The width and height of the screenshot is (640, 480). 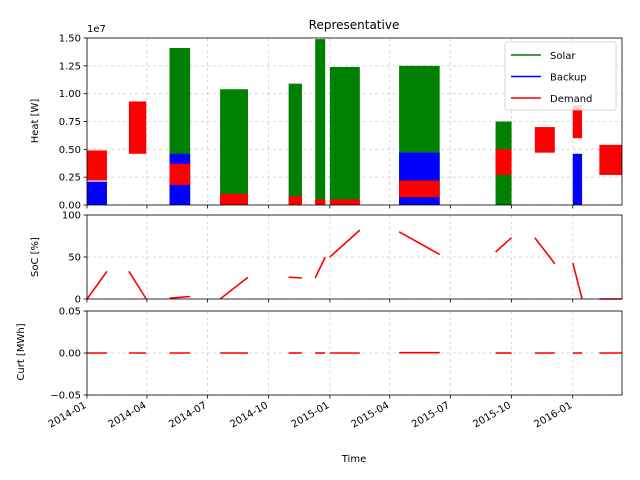 What do you see at coordinates (71, 216) in the screenshot?
I see `y-tick-label: 100` at bounding box center [71, 216].